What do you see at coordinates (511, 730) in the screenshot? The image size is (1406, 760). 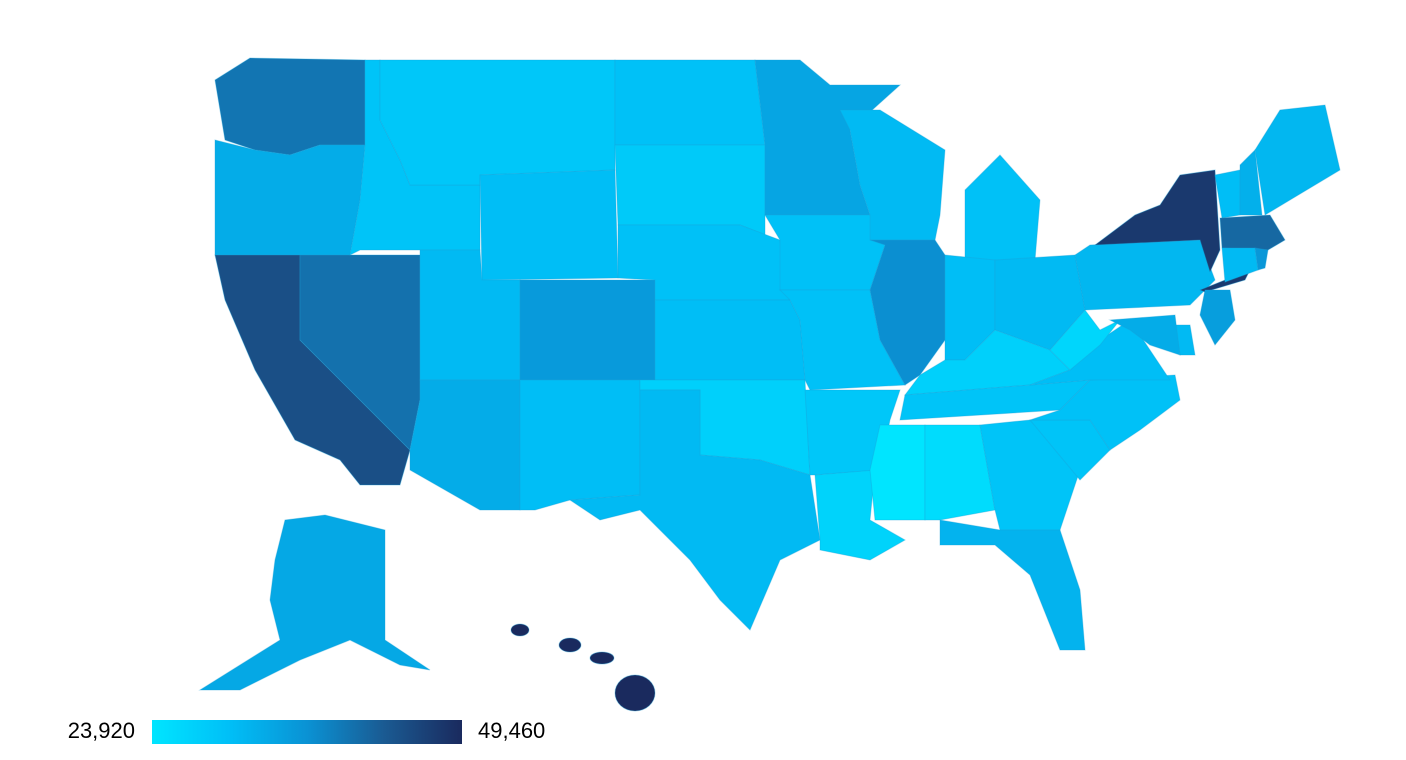 I see `legend-max: 49,460` at bounding box center [511, 730].